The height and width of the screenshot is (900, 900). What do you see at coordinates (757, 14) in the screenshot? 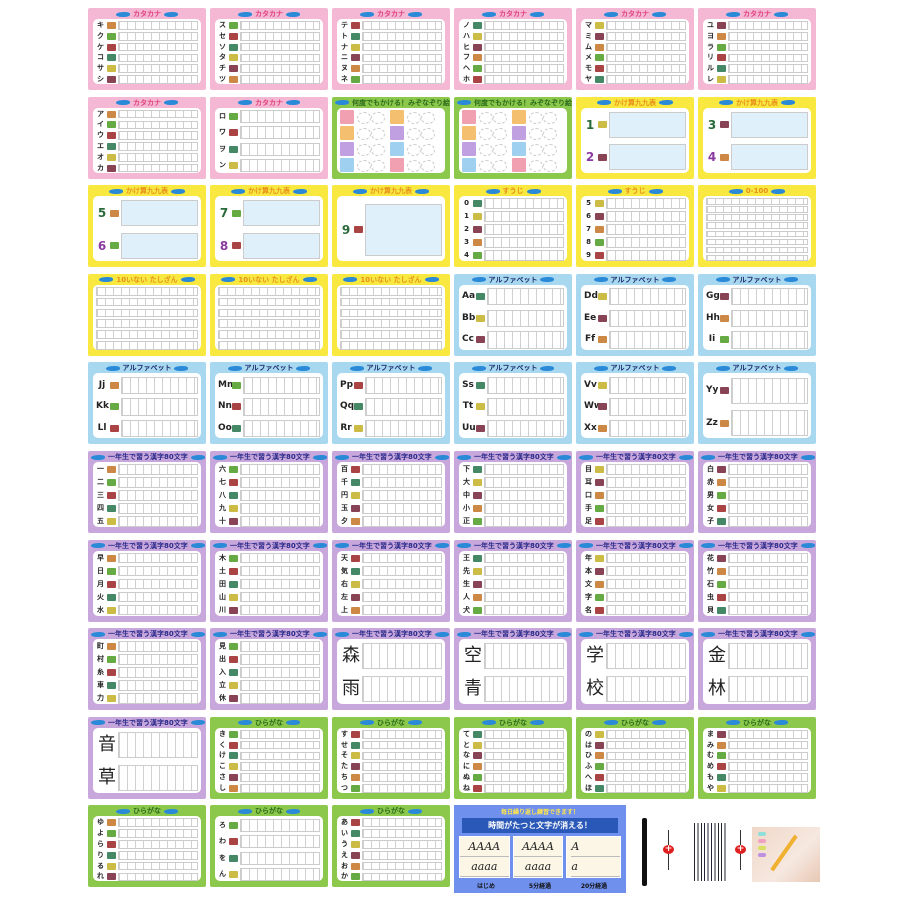
I see `worksheet-title-text: カタカナ` at bounding box center [757, 14].